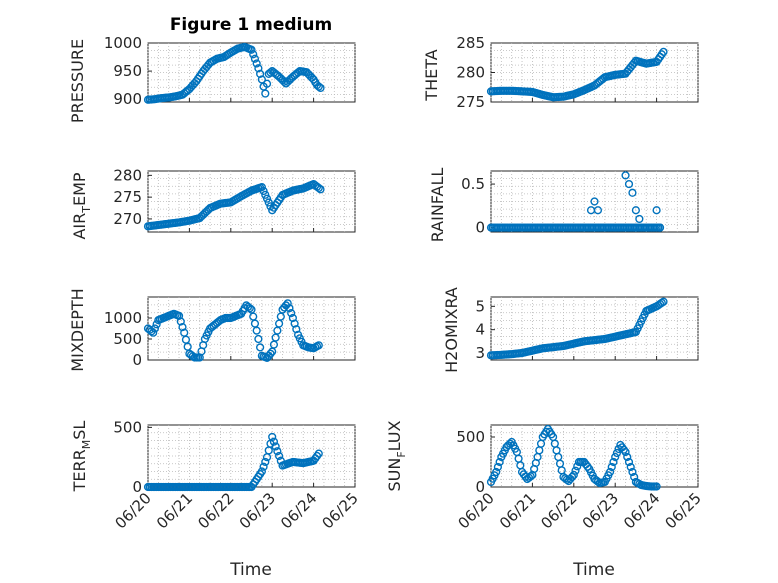  I want to click on ylabel-rainfall: RAINFALL, so click(437, 205).